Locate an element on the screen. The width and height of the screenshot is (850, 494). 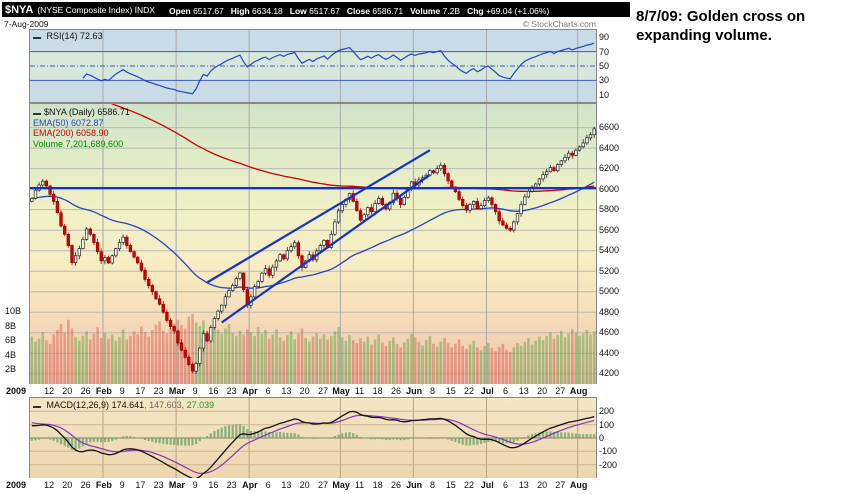
symbol-label: $NYA is located at coordinates (19, 9).